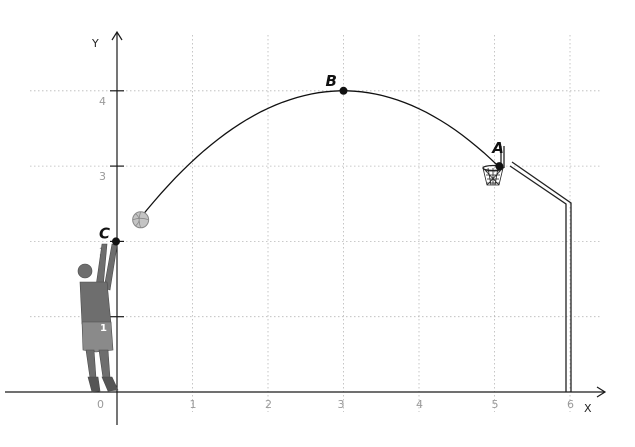 Image resolution: width=635 pixels, height=447 pixels. I want to click on x-axis-label: X, so click(588, 408).